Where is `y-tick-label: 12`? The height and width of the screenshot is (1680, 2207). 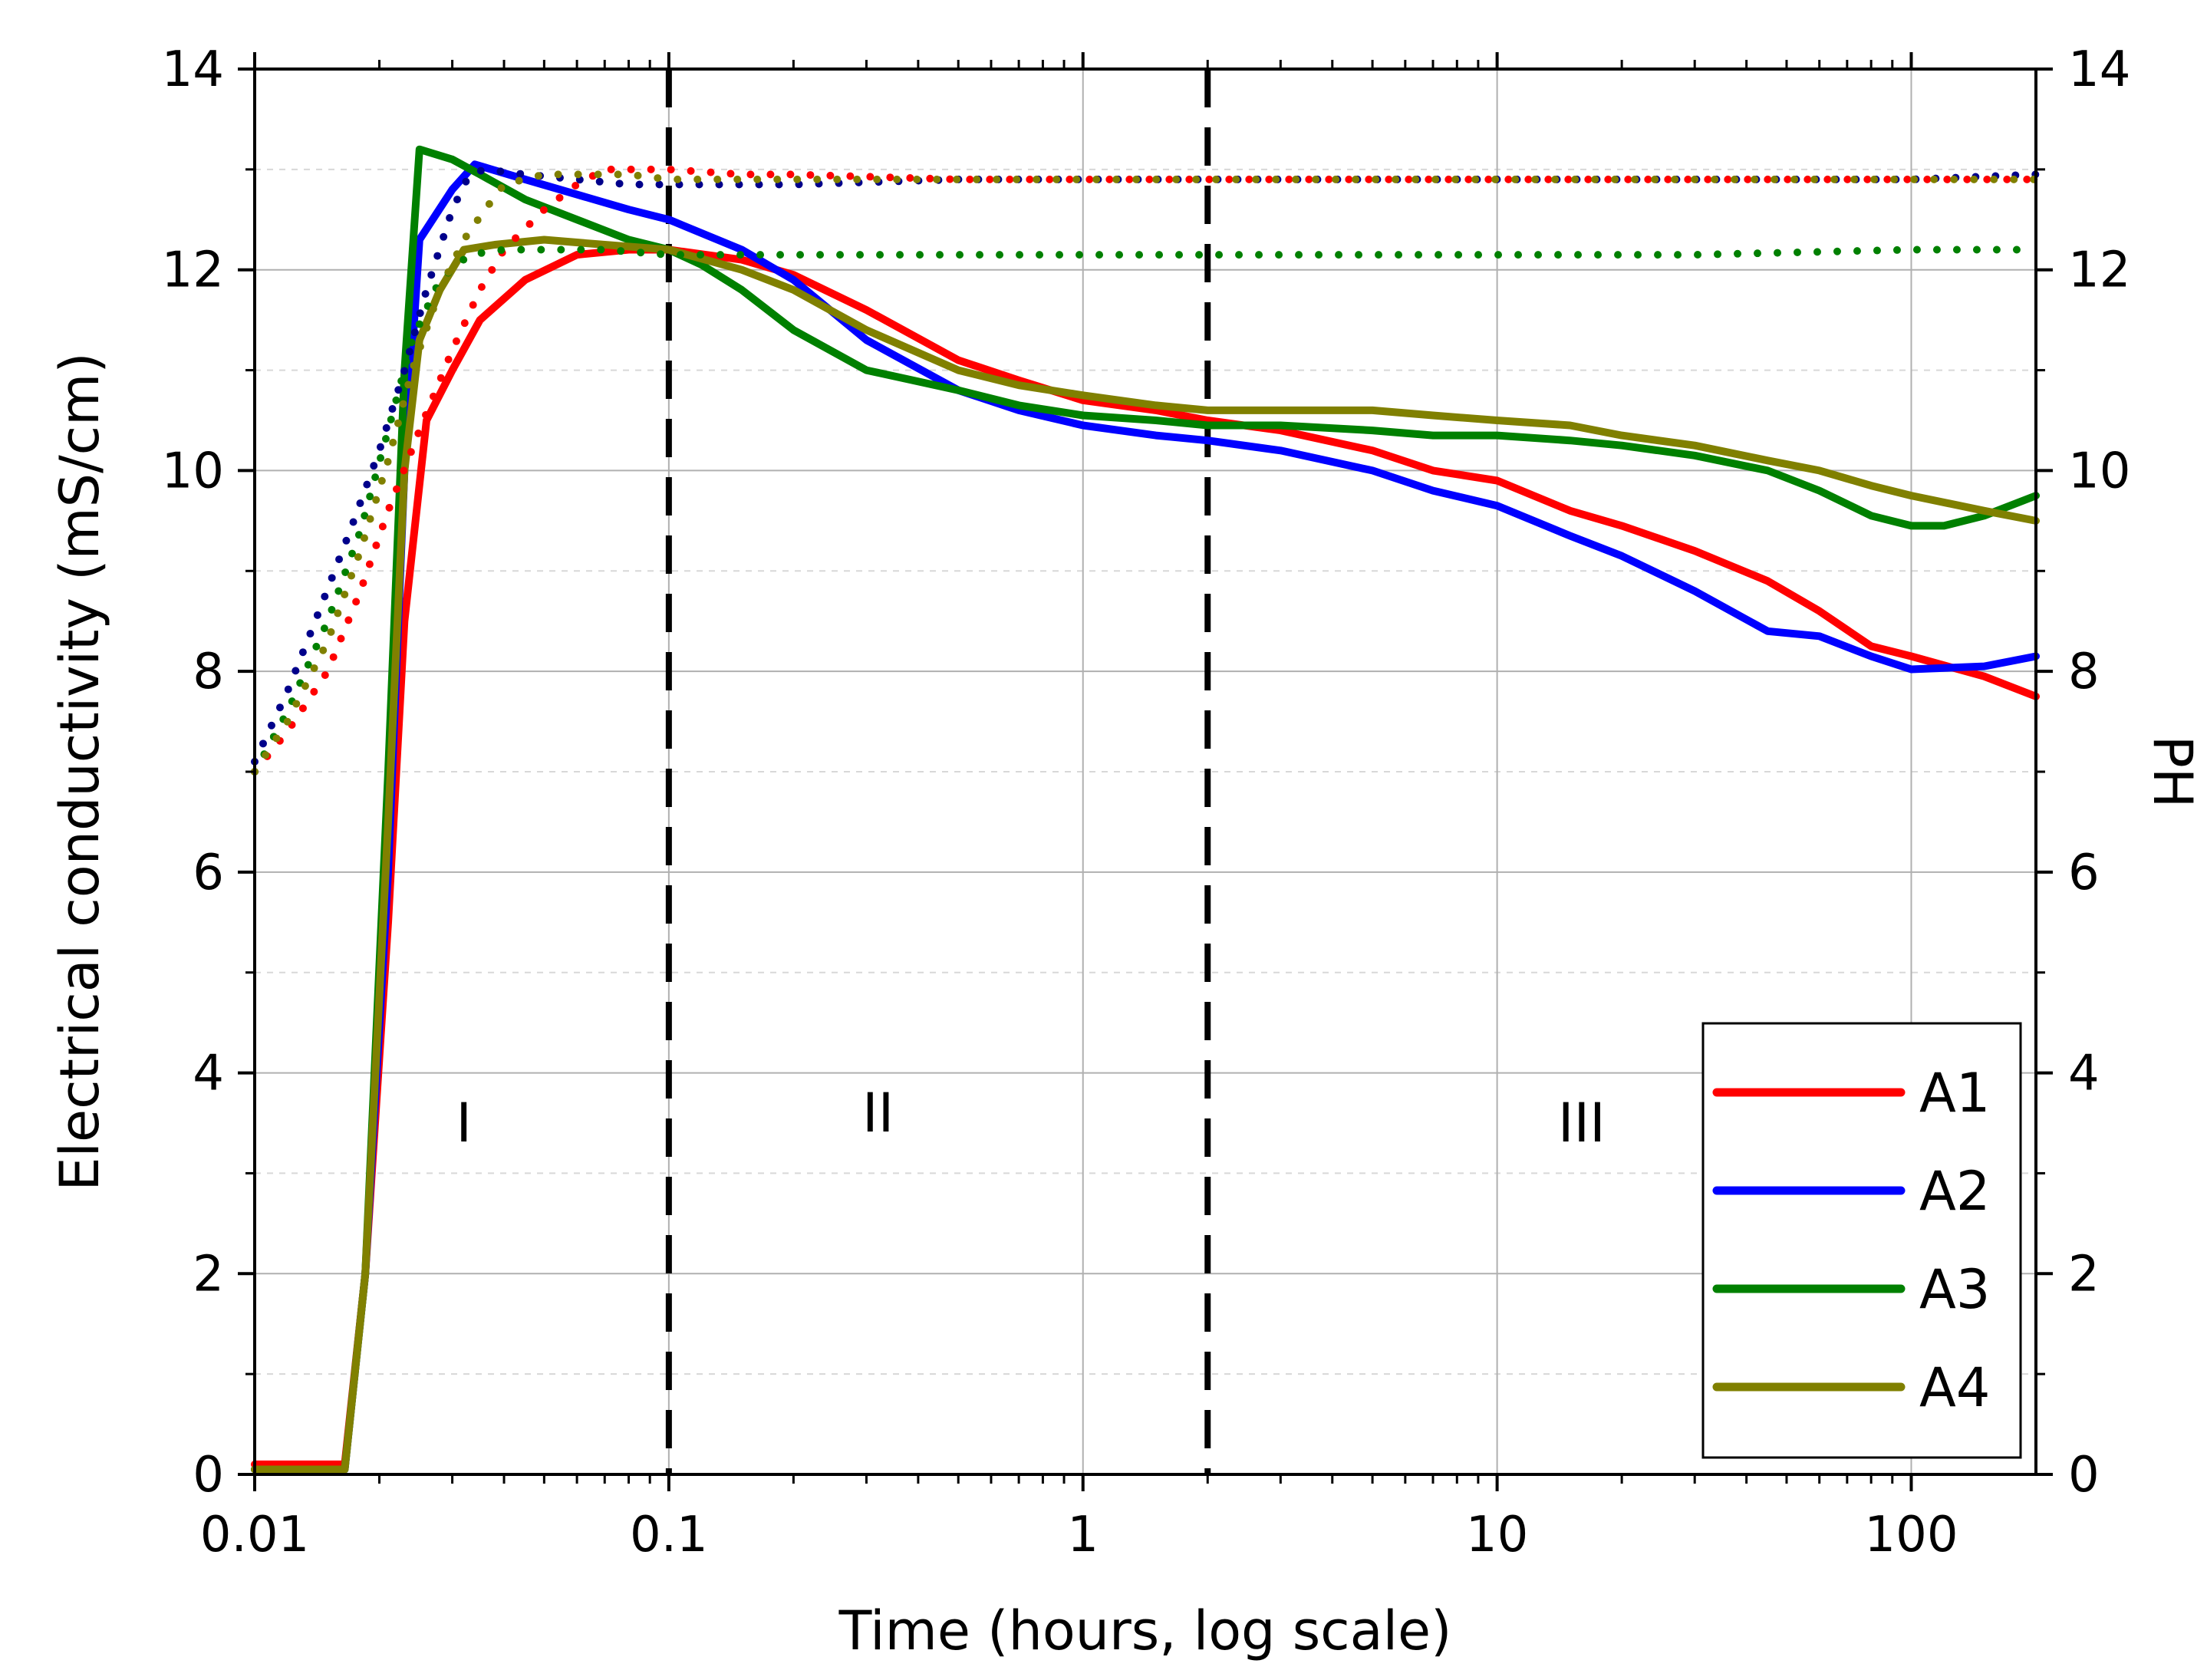
y-tick-label: 12 is located at coordinates (193, 270).